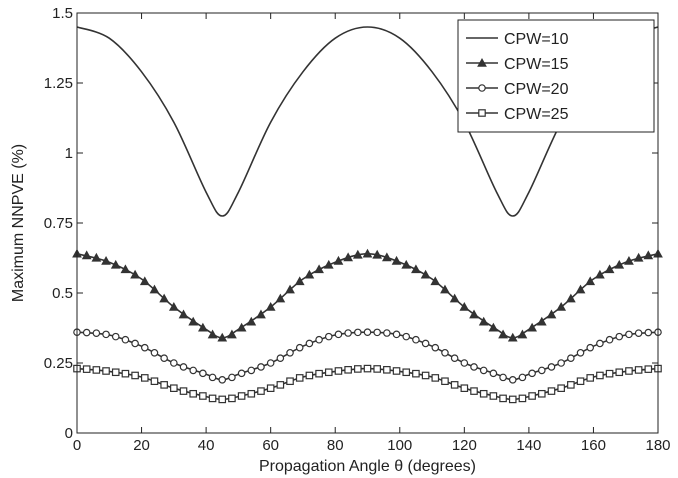 The width and height of the screenshot is (678, 478). What do you see at coordinates (399, 445) in the screenshot?
I see `x-tick-label: 100` at bounding box center [399, 445].